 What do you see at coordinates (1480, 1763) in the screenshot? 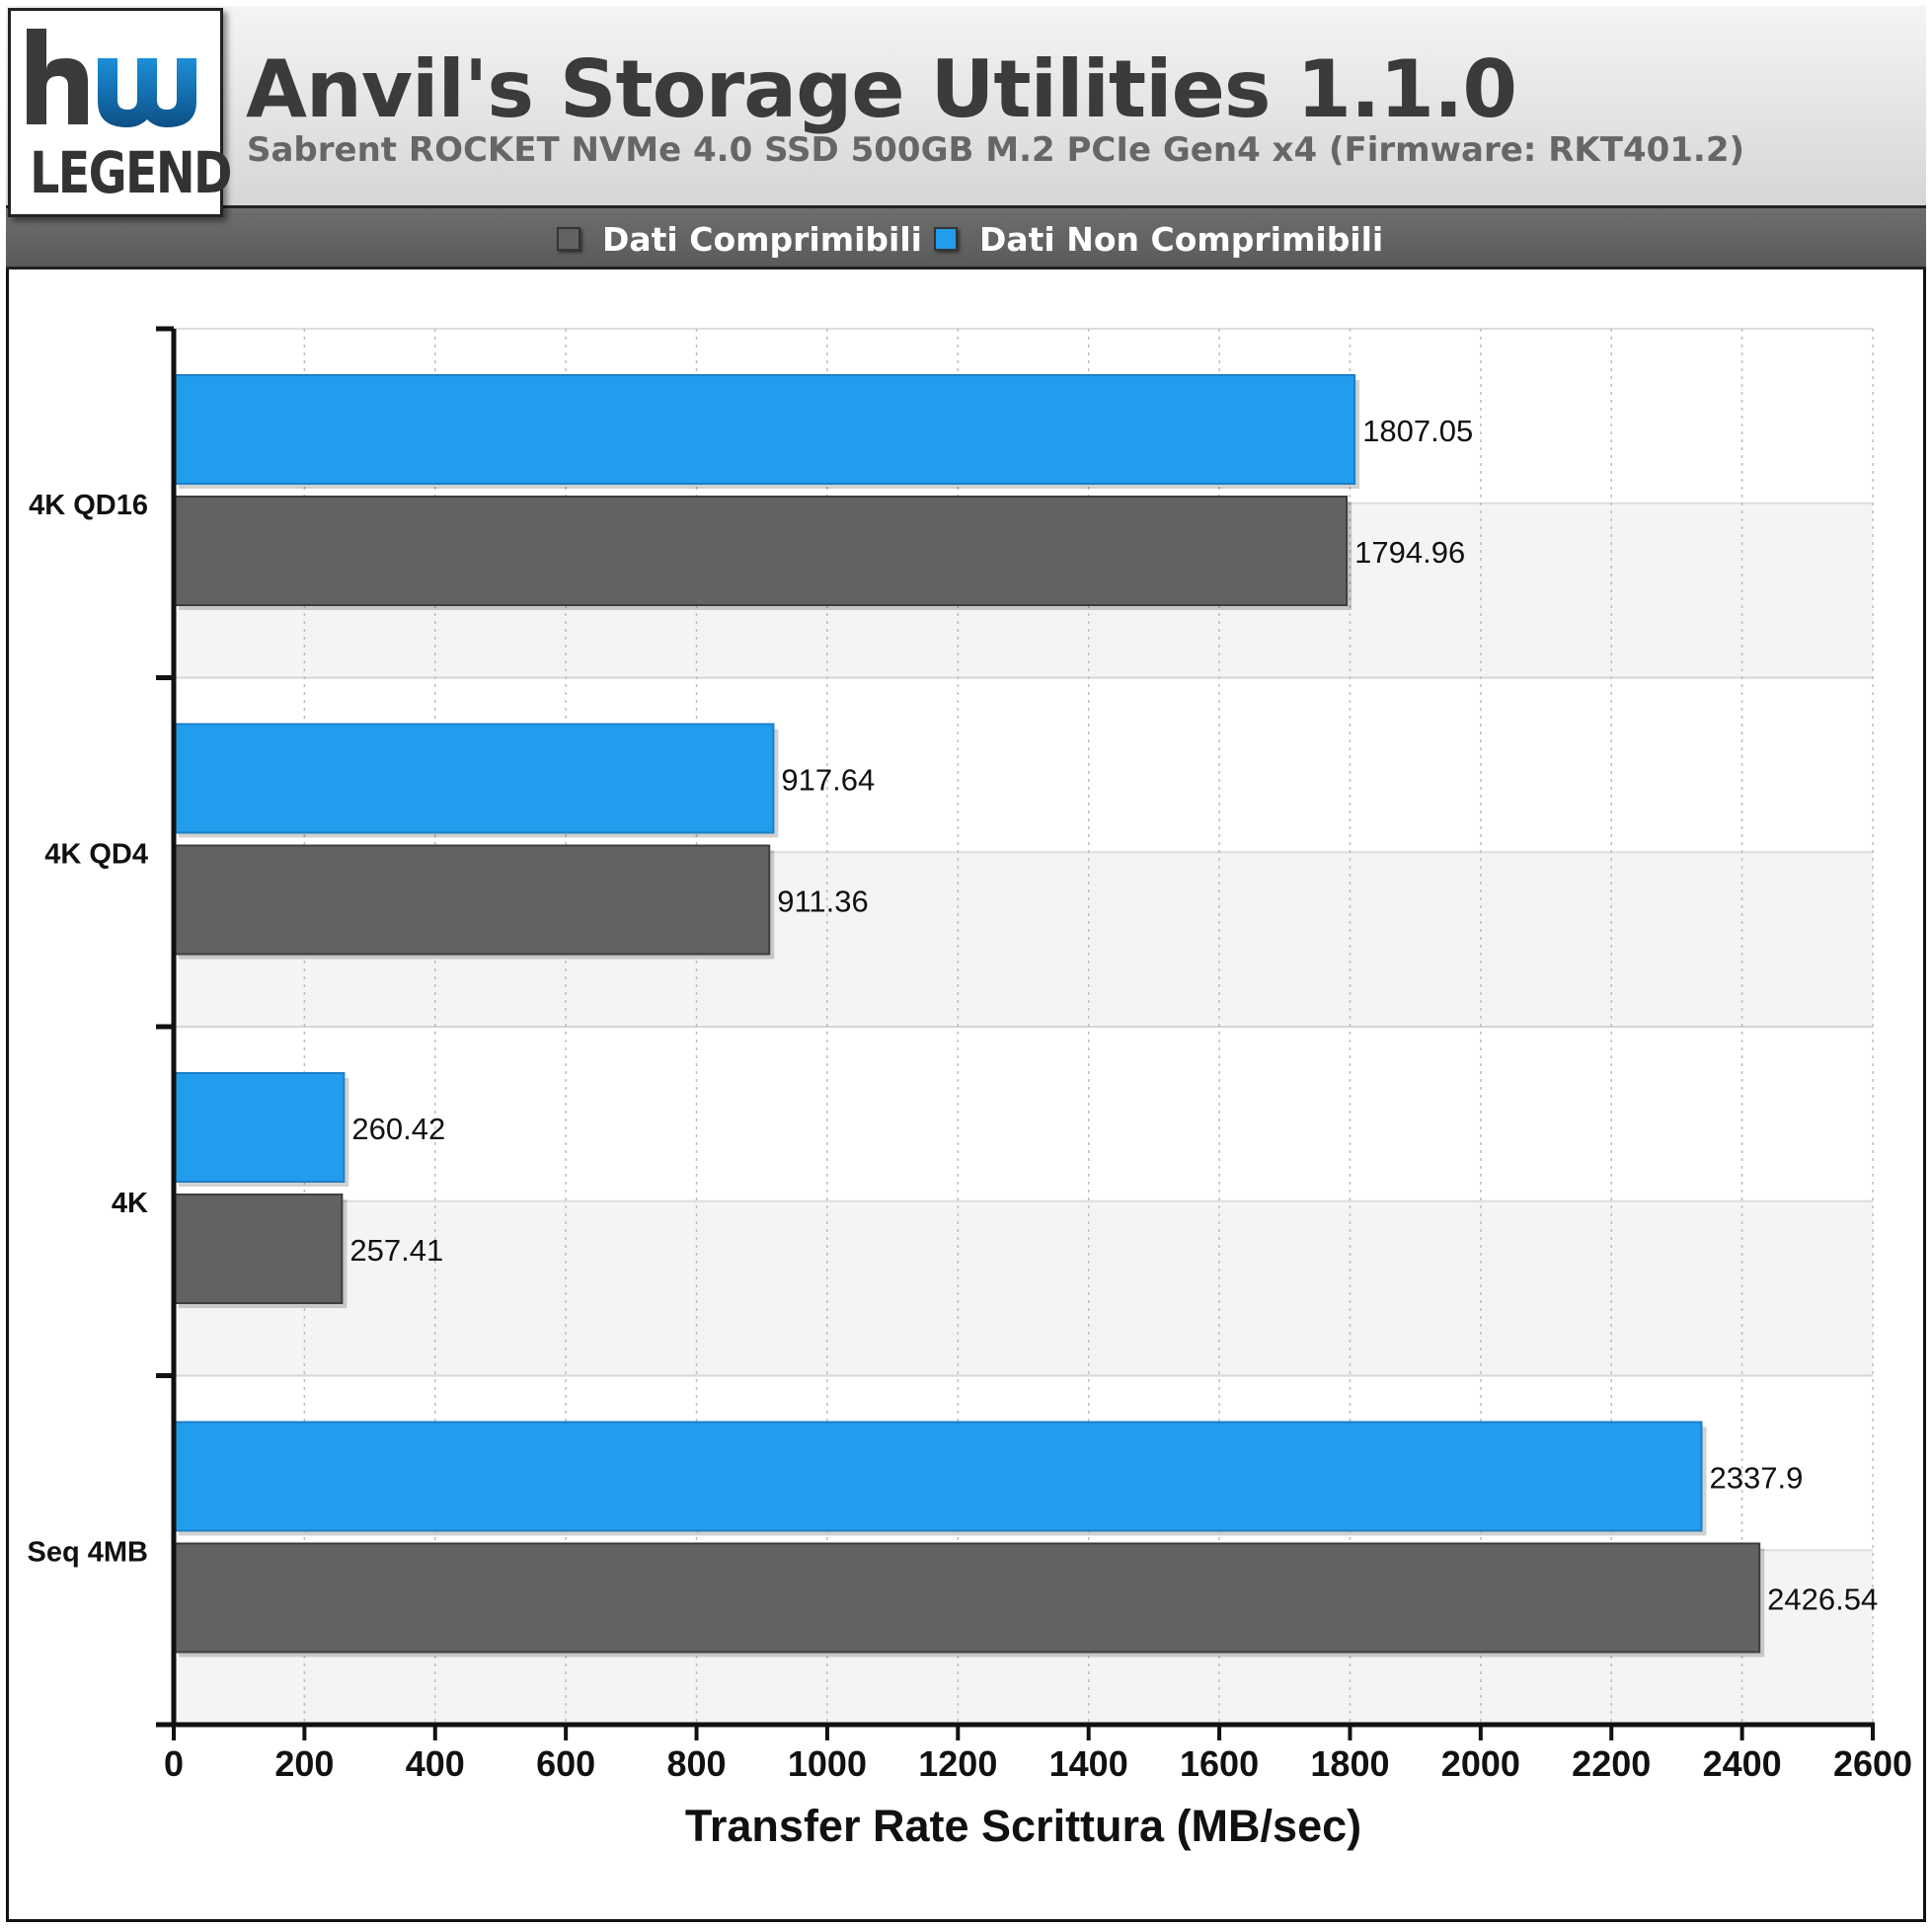
I see `x-tick-label: 2000` at bounding box center [1480, 1763].